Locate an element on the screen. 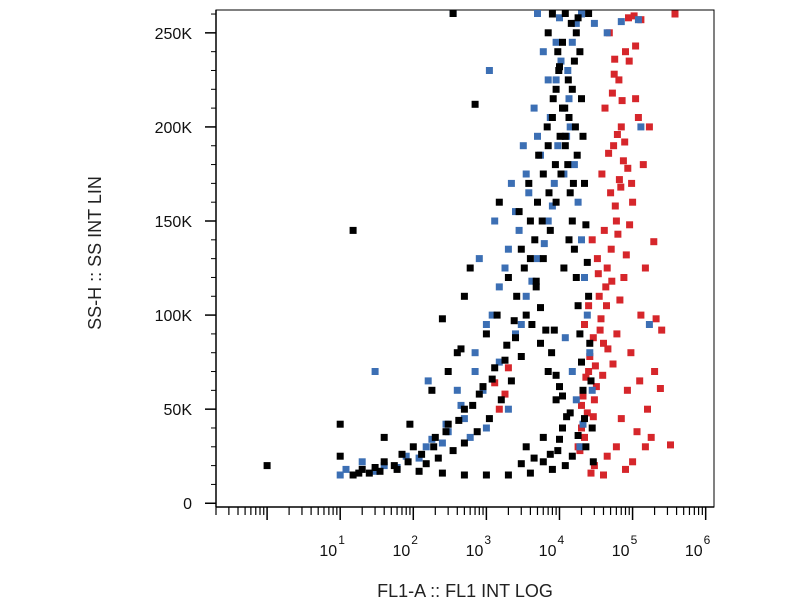 The image size is (800, 600). x-tick-label-exponent: 4 is located at coordinates (560, 540).